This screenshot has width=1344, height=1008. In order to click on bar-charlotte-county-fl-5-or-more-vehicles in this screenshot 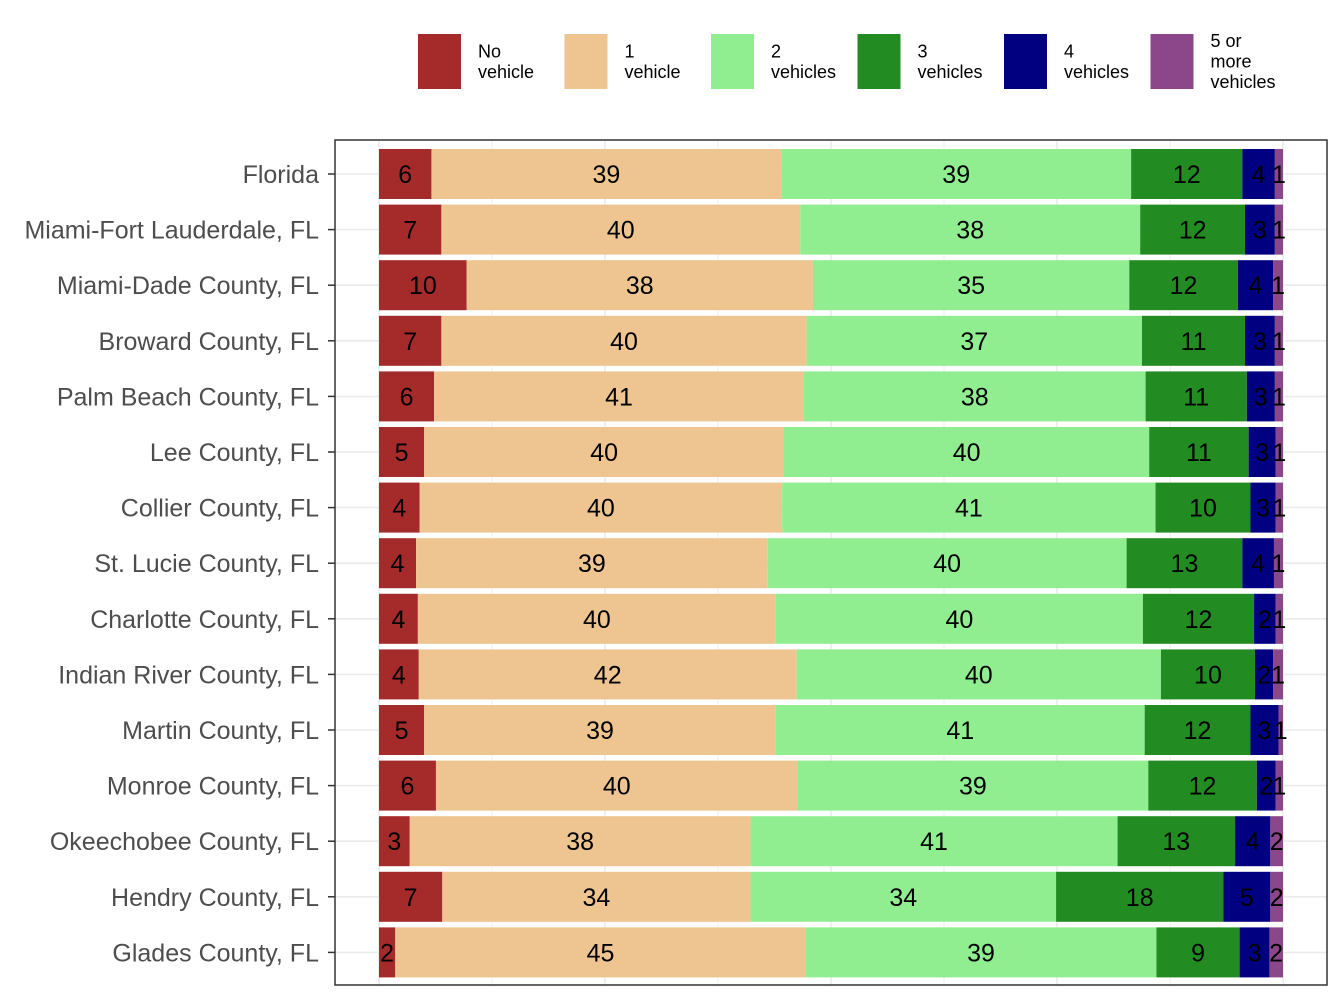, I will do `click(1279, 618)`.